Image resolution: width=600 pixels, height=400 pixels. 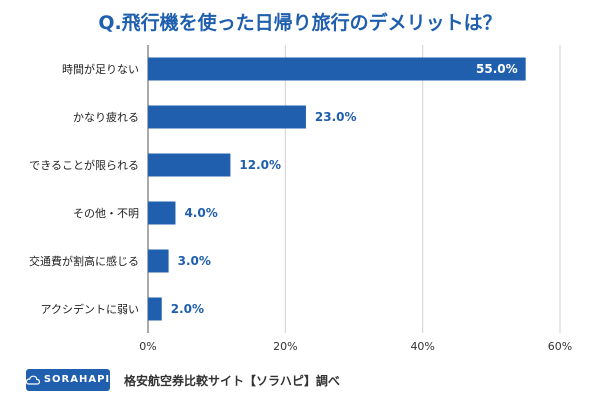 What do you see at coordinates (106, 213) in the screenshot?
I see `category-label: その他・不明` at bounding box center [106, 213].